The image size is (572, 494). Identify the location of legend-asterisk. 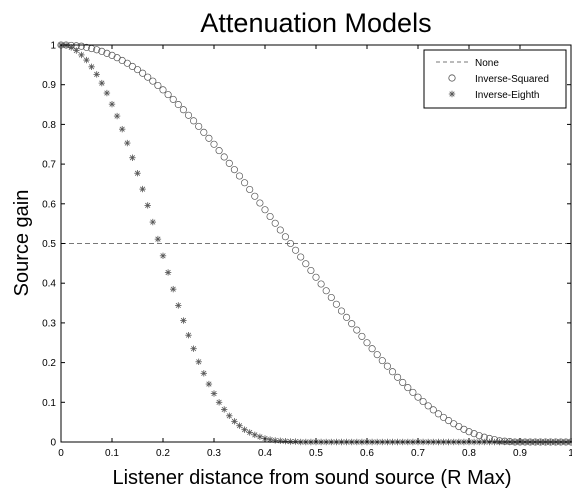
(452, 94).